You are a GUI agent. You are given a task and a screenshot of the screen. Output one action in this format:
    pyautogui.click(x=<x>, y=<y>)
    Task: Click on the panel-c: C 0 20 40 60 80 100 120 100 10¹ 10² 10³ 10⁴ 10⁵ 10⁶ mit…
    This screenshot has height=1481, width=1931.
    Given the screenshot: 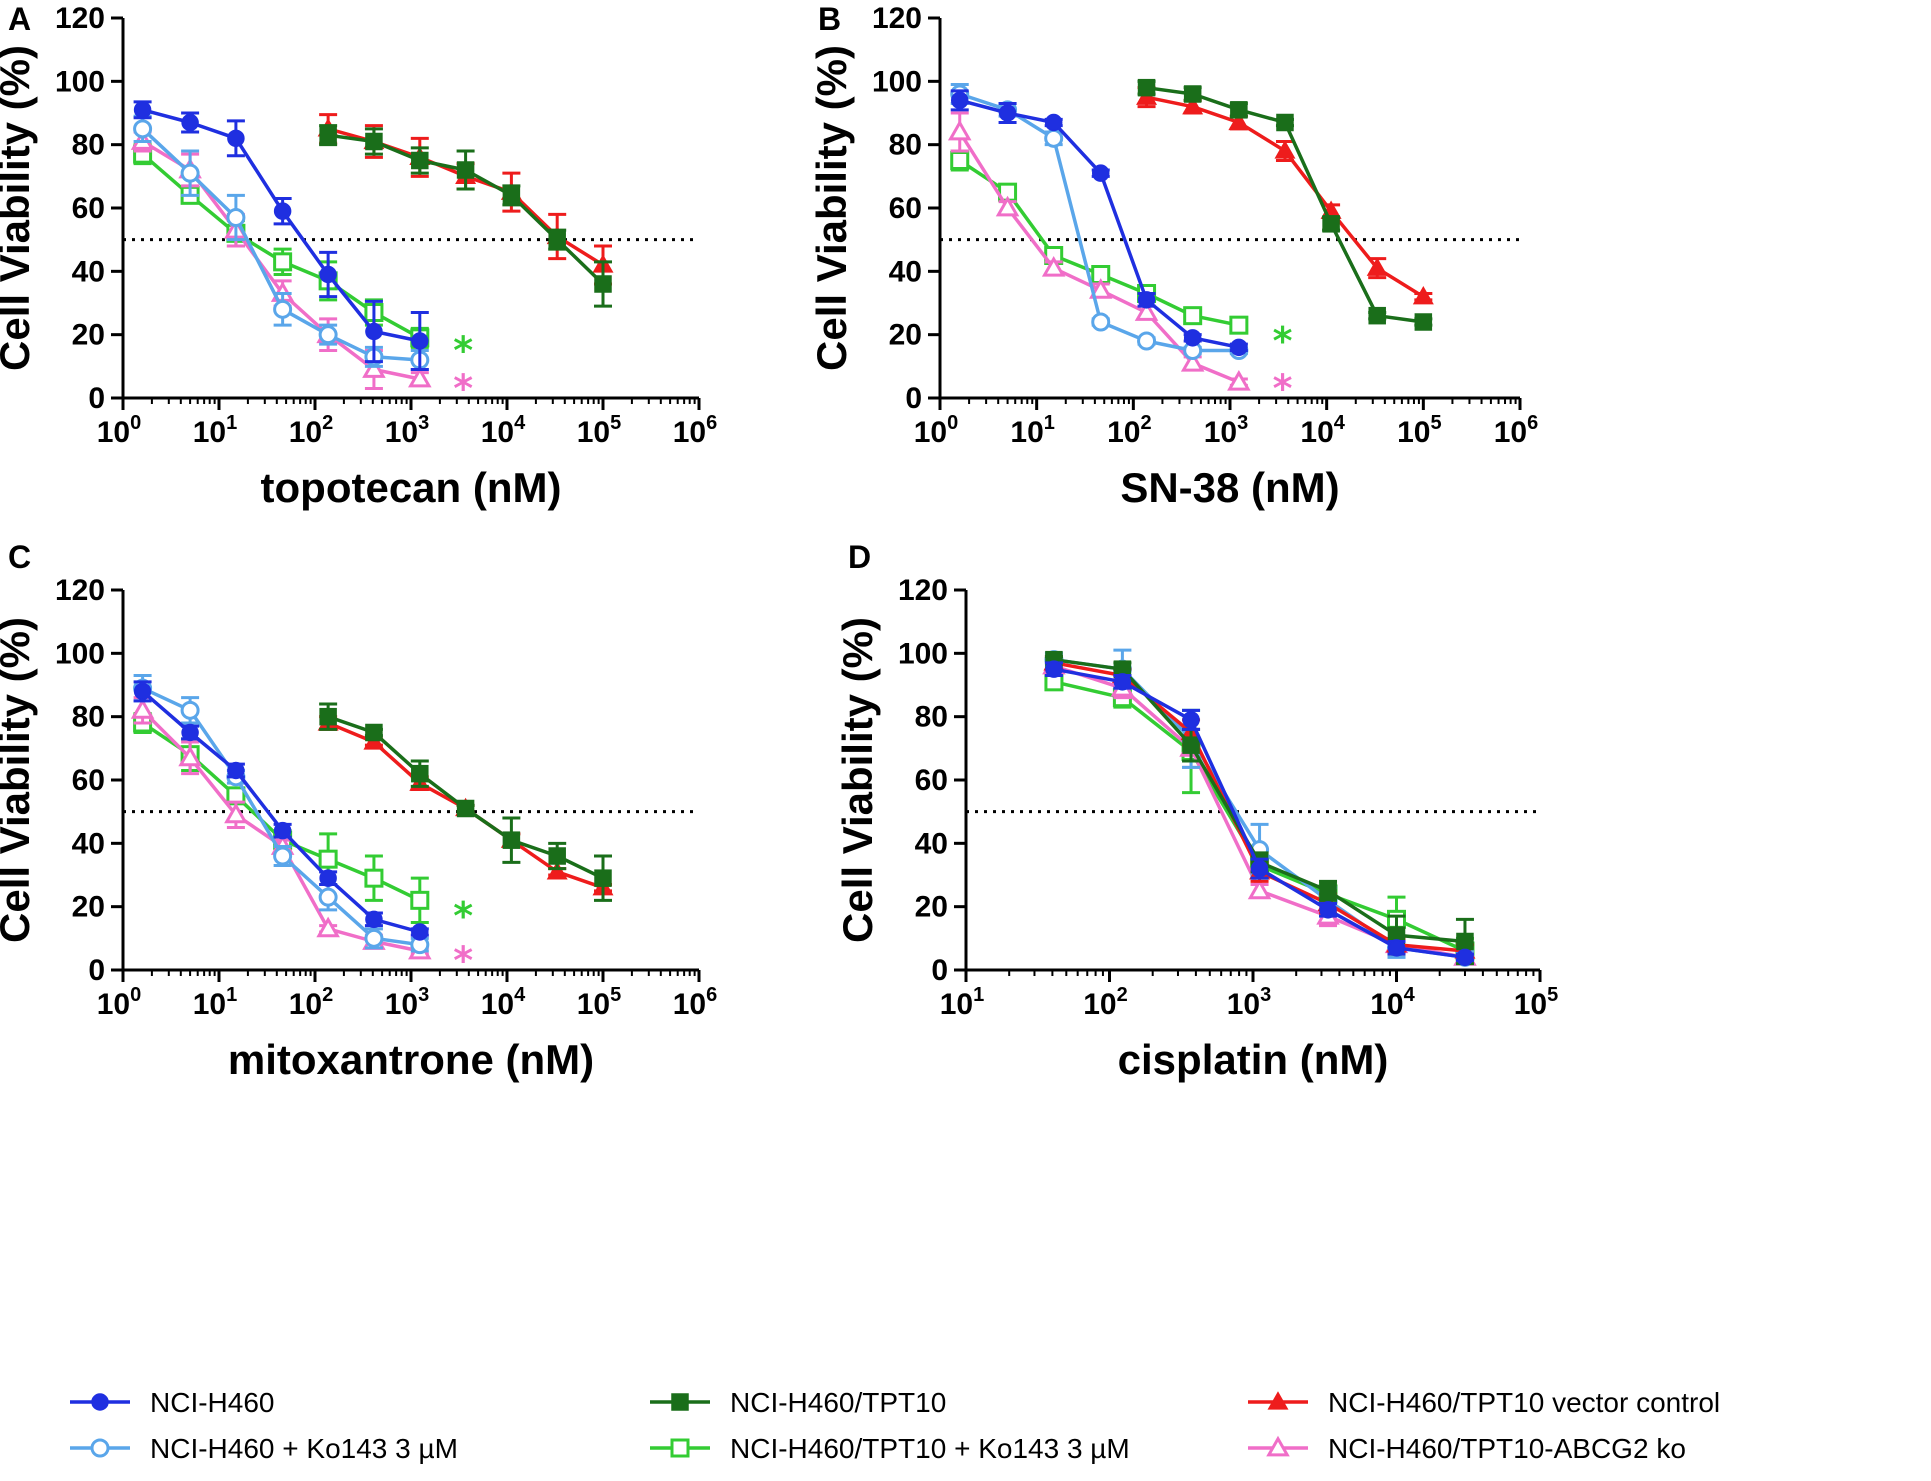 What is the action you would take?
    pyautogui.click(x=358, y=811)
    